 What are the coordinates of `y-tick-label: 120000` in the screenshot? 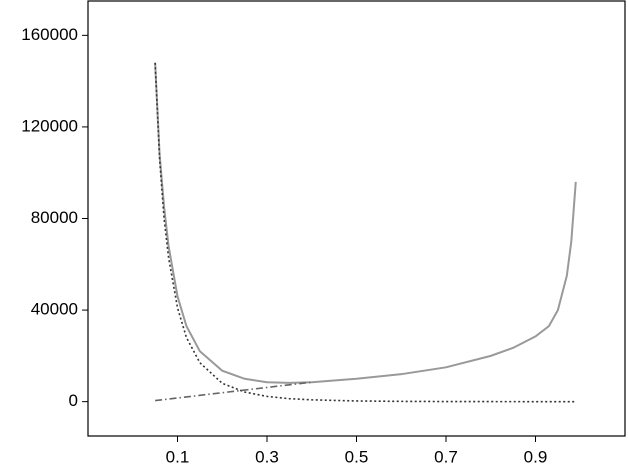 It's located at (49, 125).